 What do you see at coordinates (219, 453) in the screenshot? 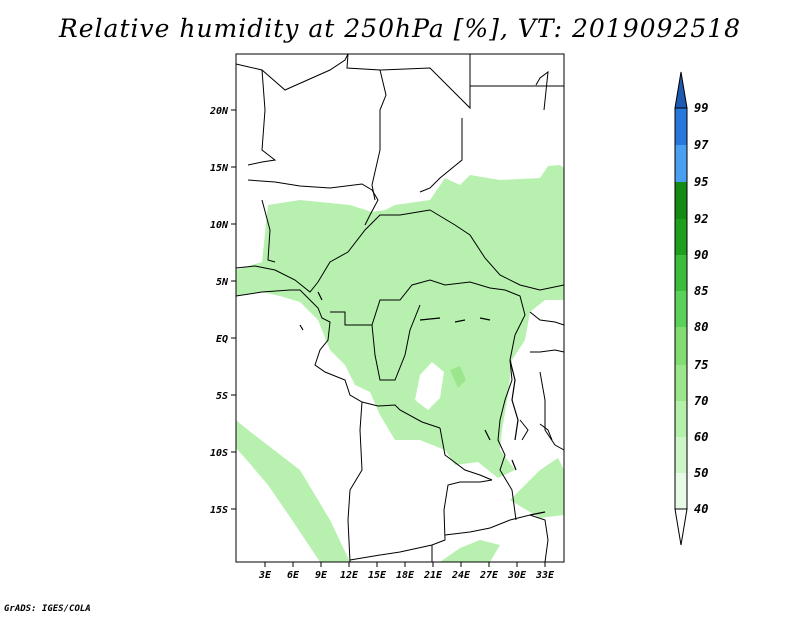
I see `lat-label: 10S` at bounding box center [219, 453].